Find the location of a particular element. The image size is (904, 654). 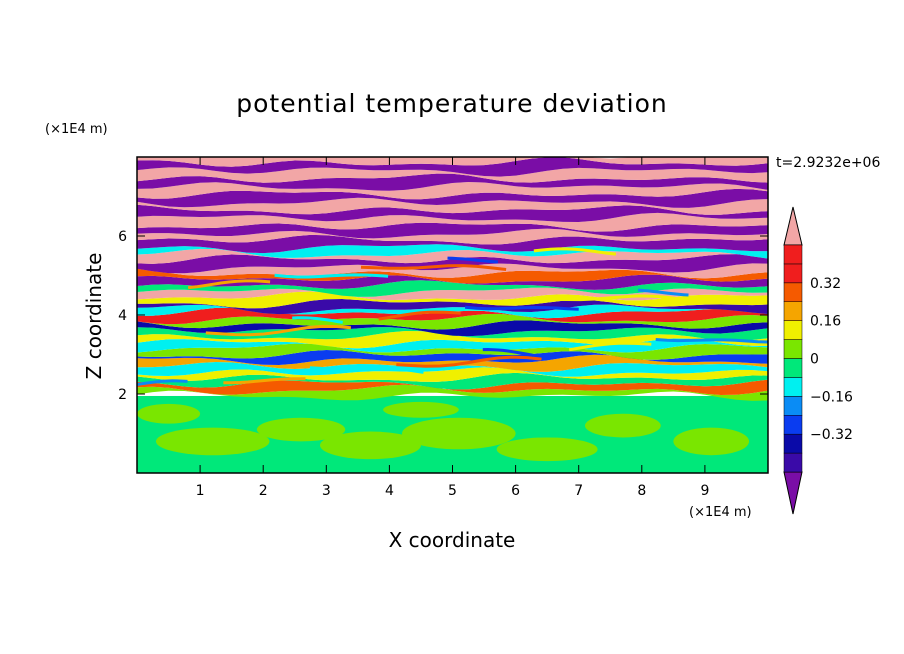

y-tick-label: 6 is located at coordinates (122, 237).